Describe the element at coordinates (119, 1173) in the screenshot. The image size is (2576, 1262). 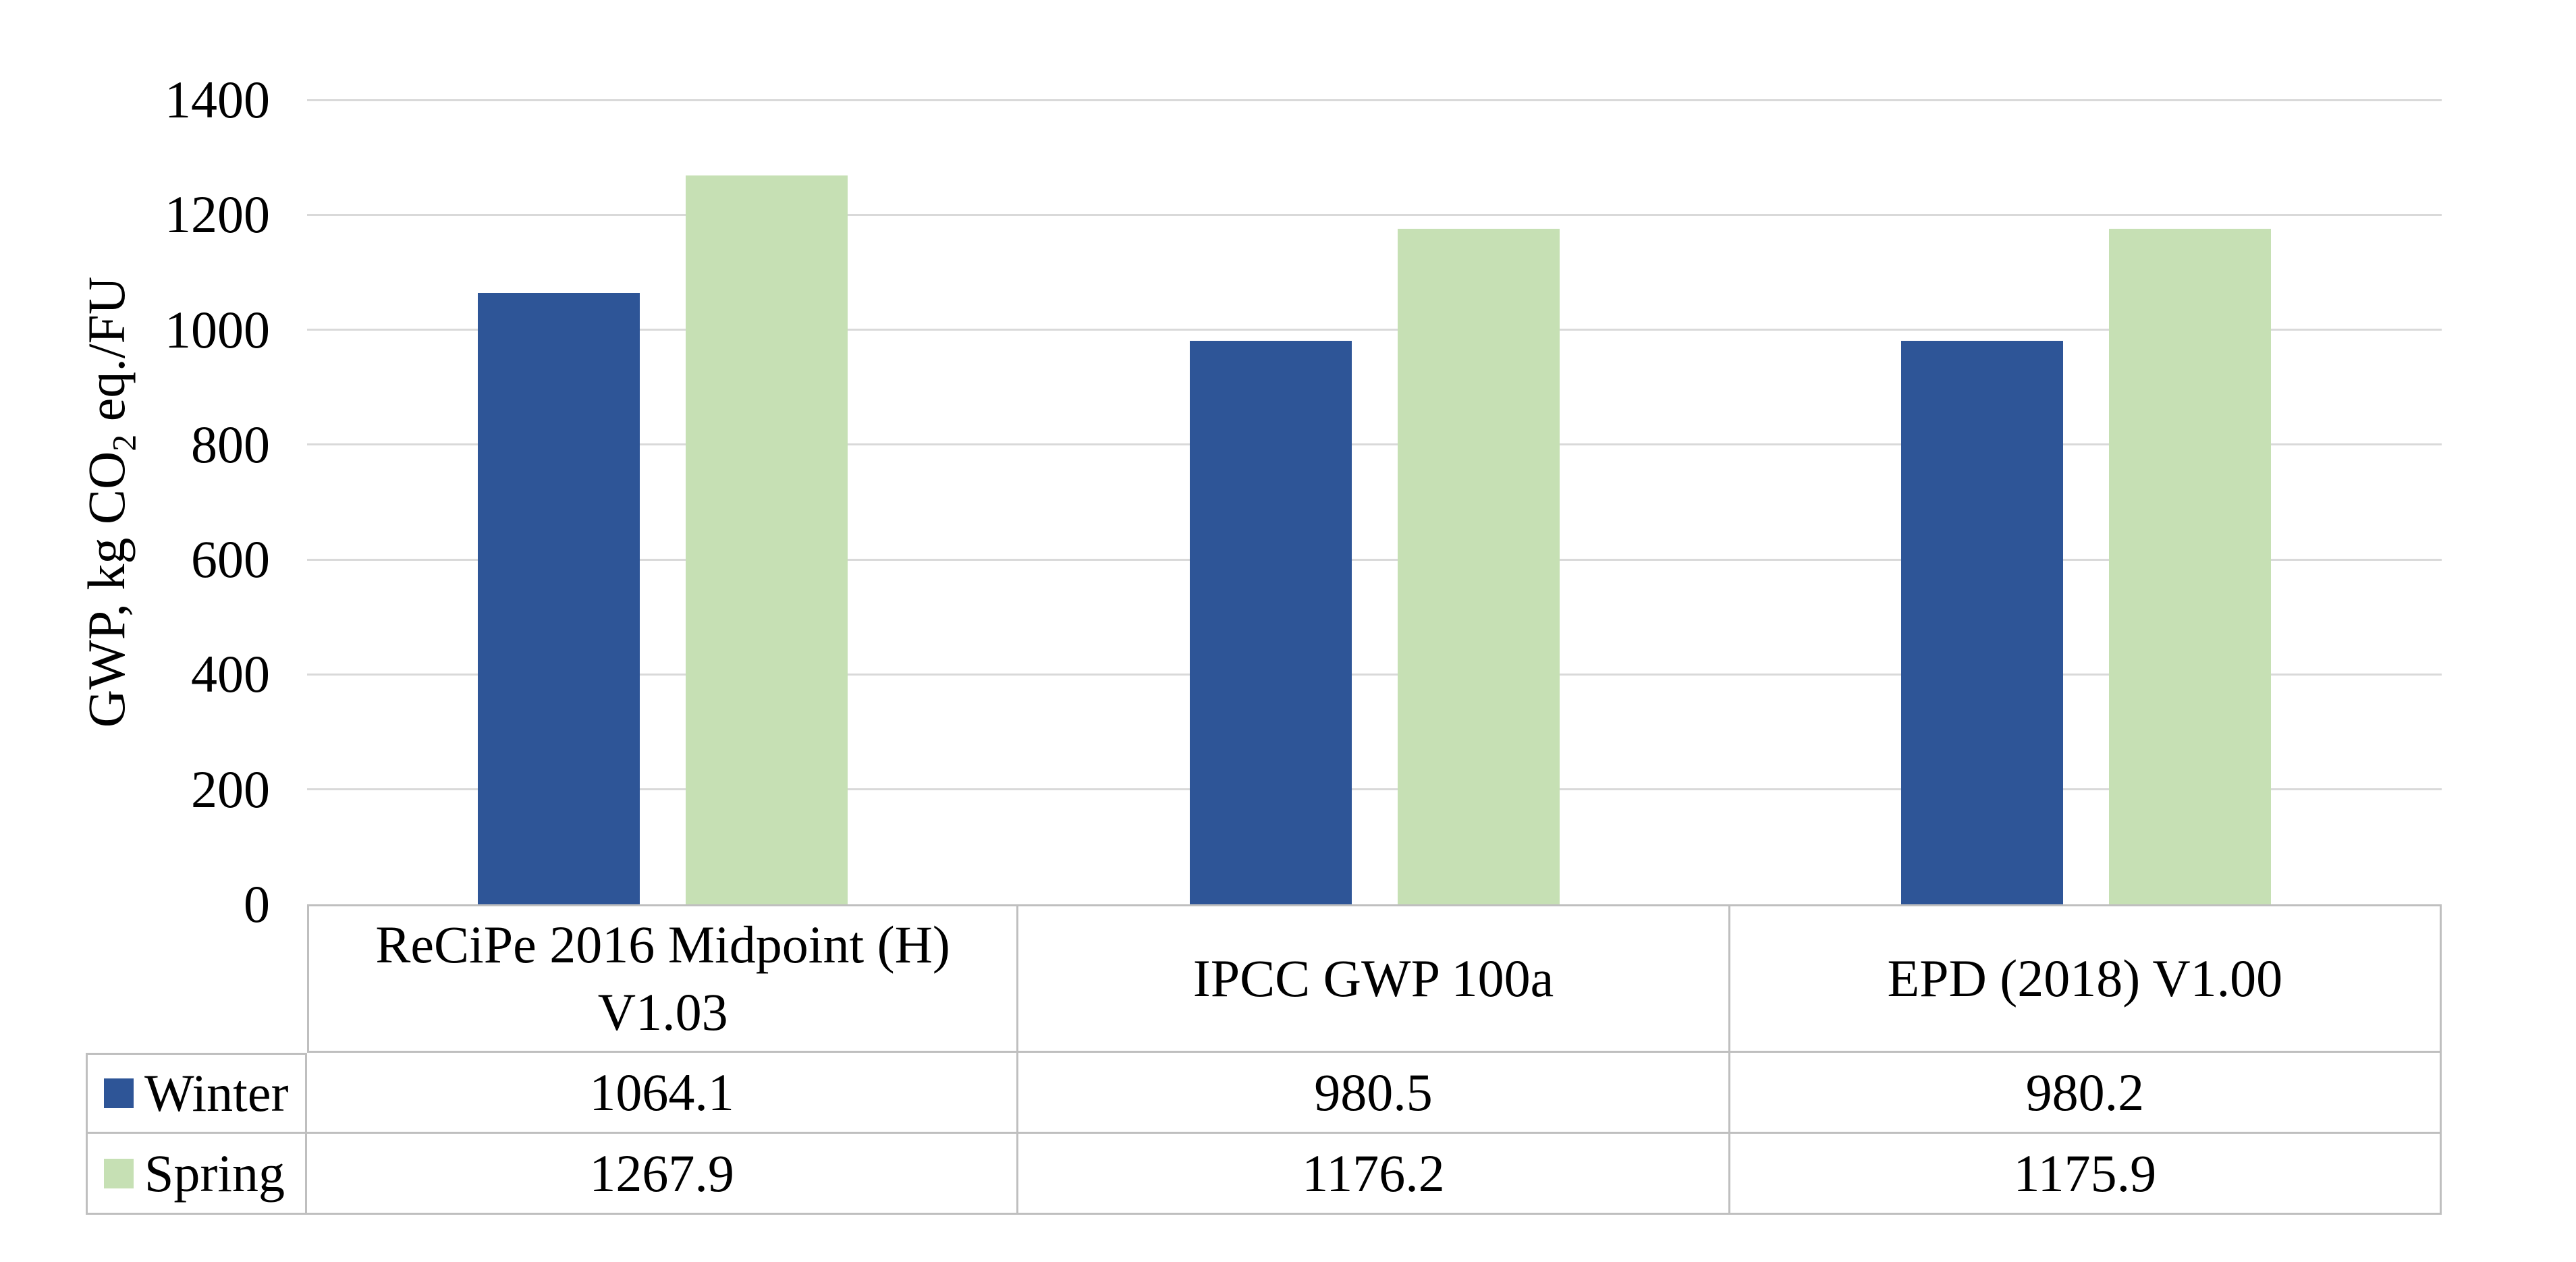
I see `legend-swatch-spring` at that location.